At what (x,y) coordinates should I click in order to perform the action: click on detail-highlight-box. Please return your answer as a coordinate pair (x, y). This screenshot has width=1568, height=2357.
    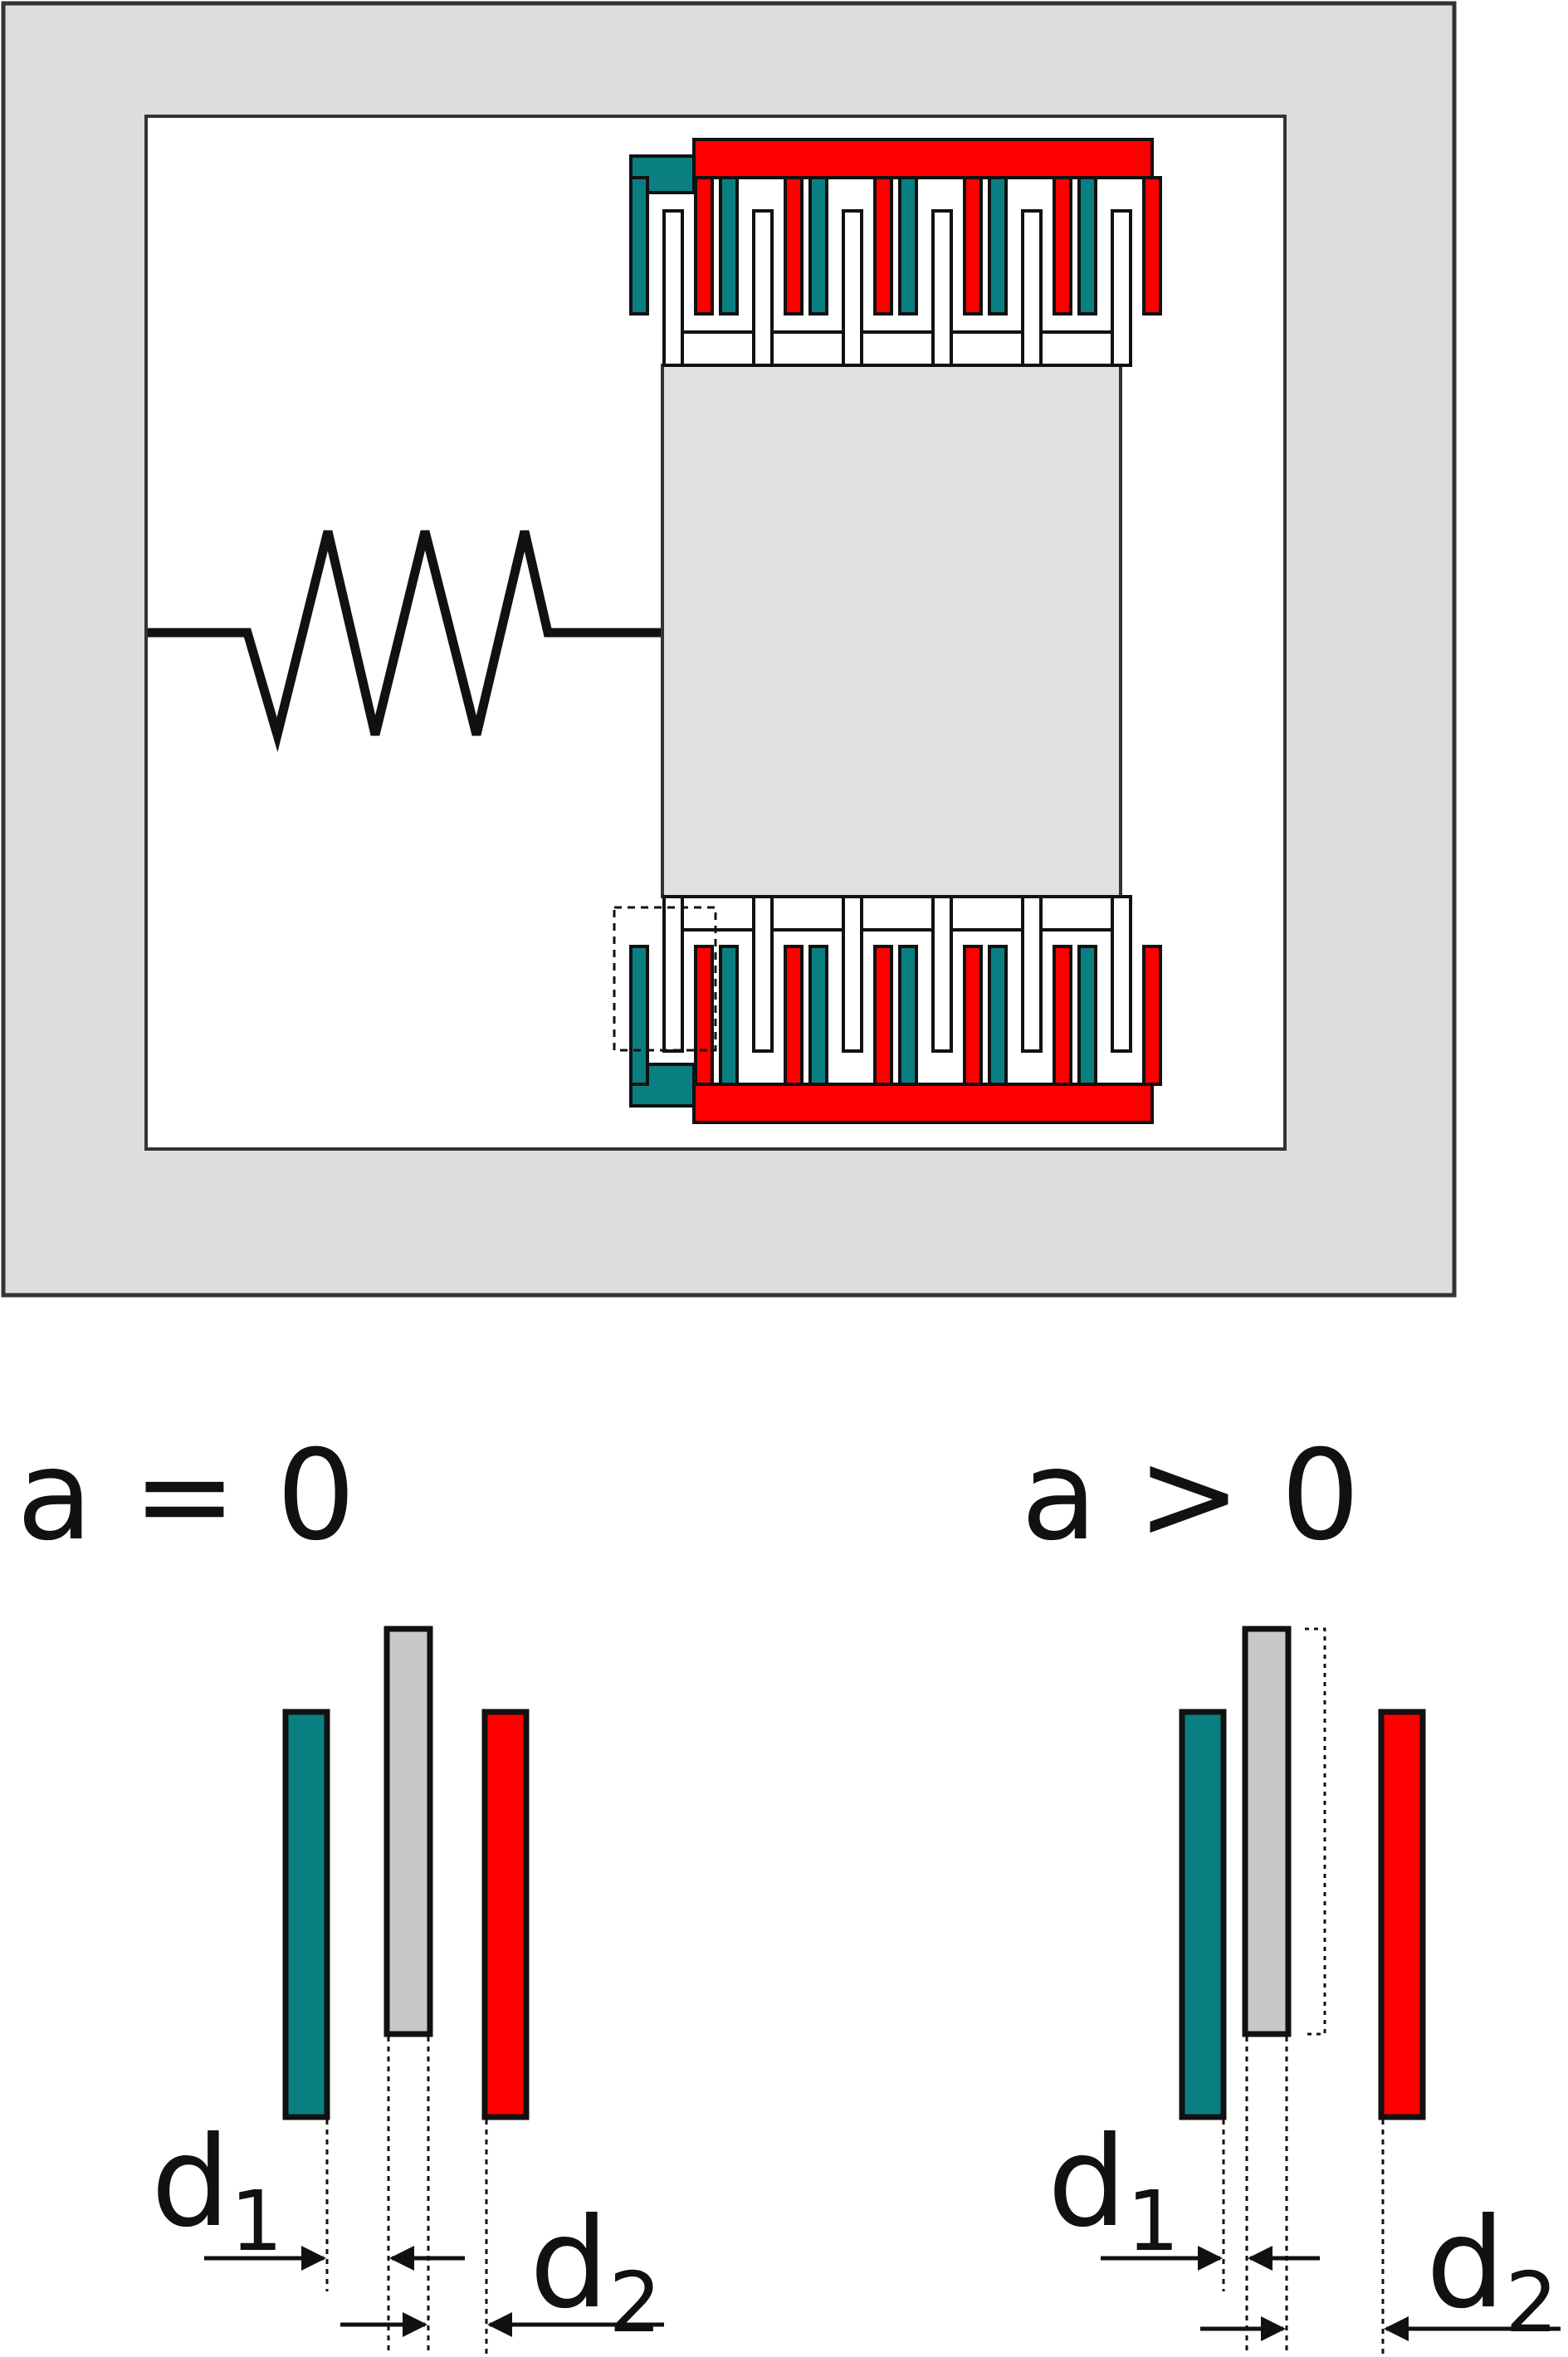
    Looking at the image, I should click on (665, 979).